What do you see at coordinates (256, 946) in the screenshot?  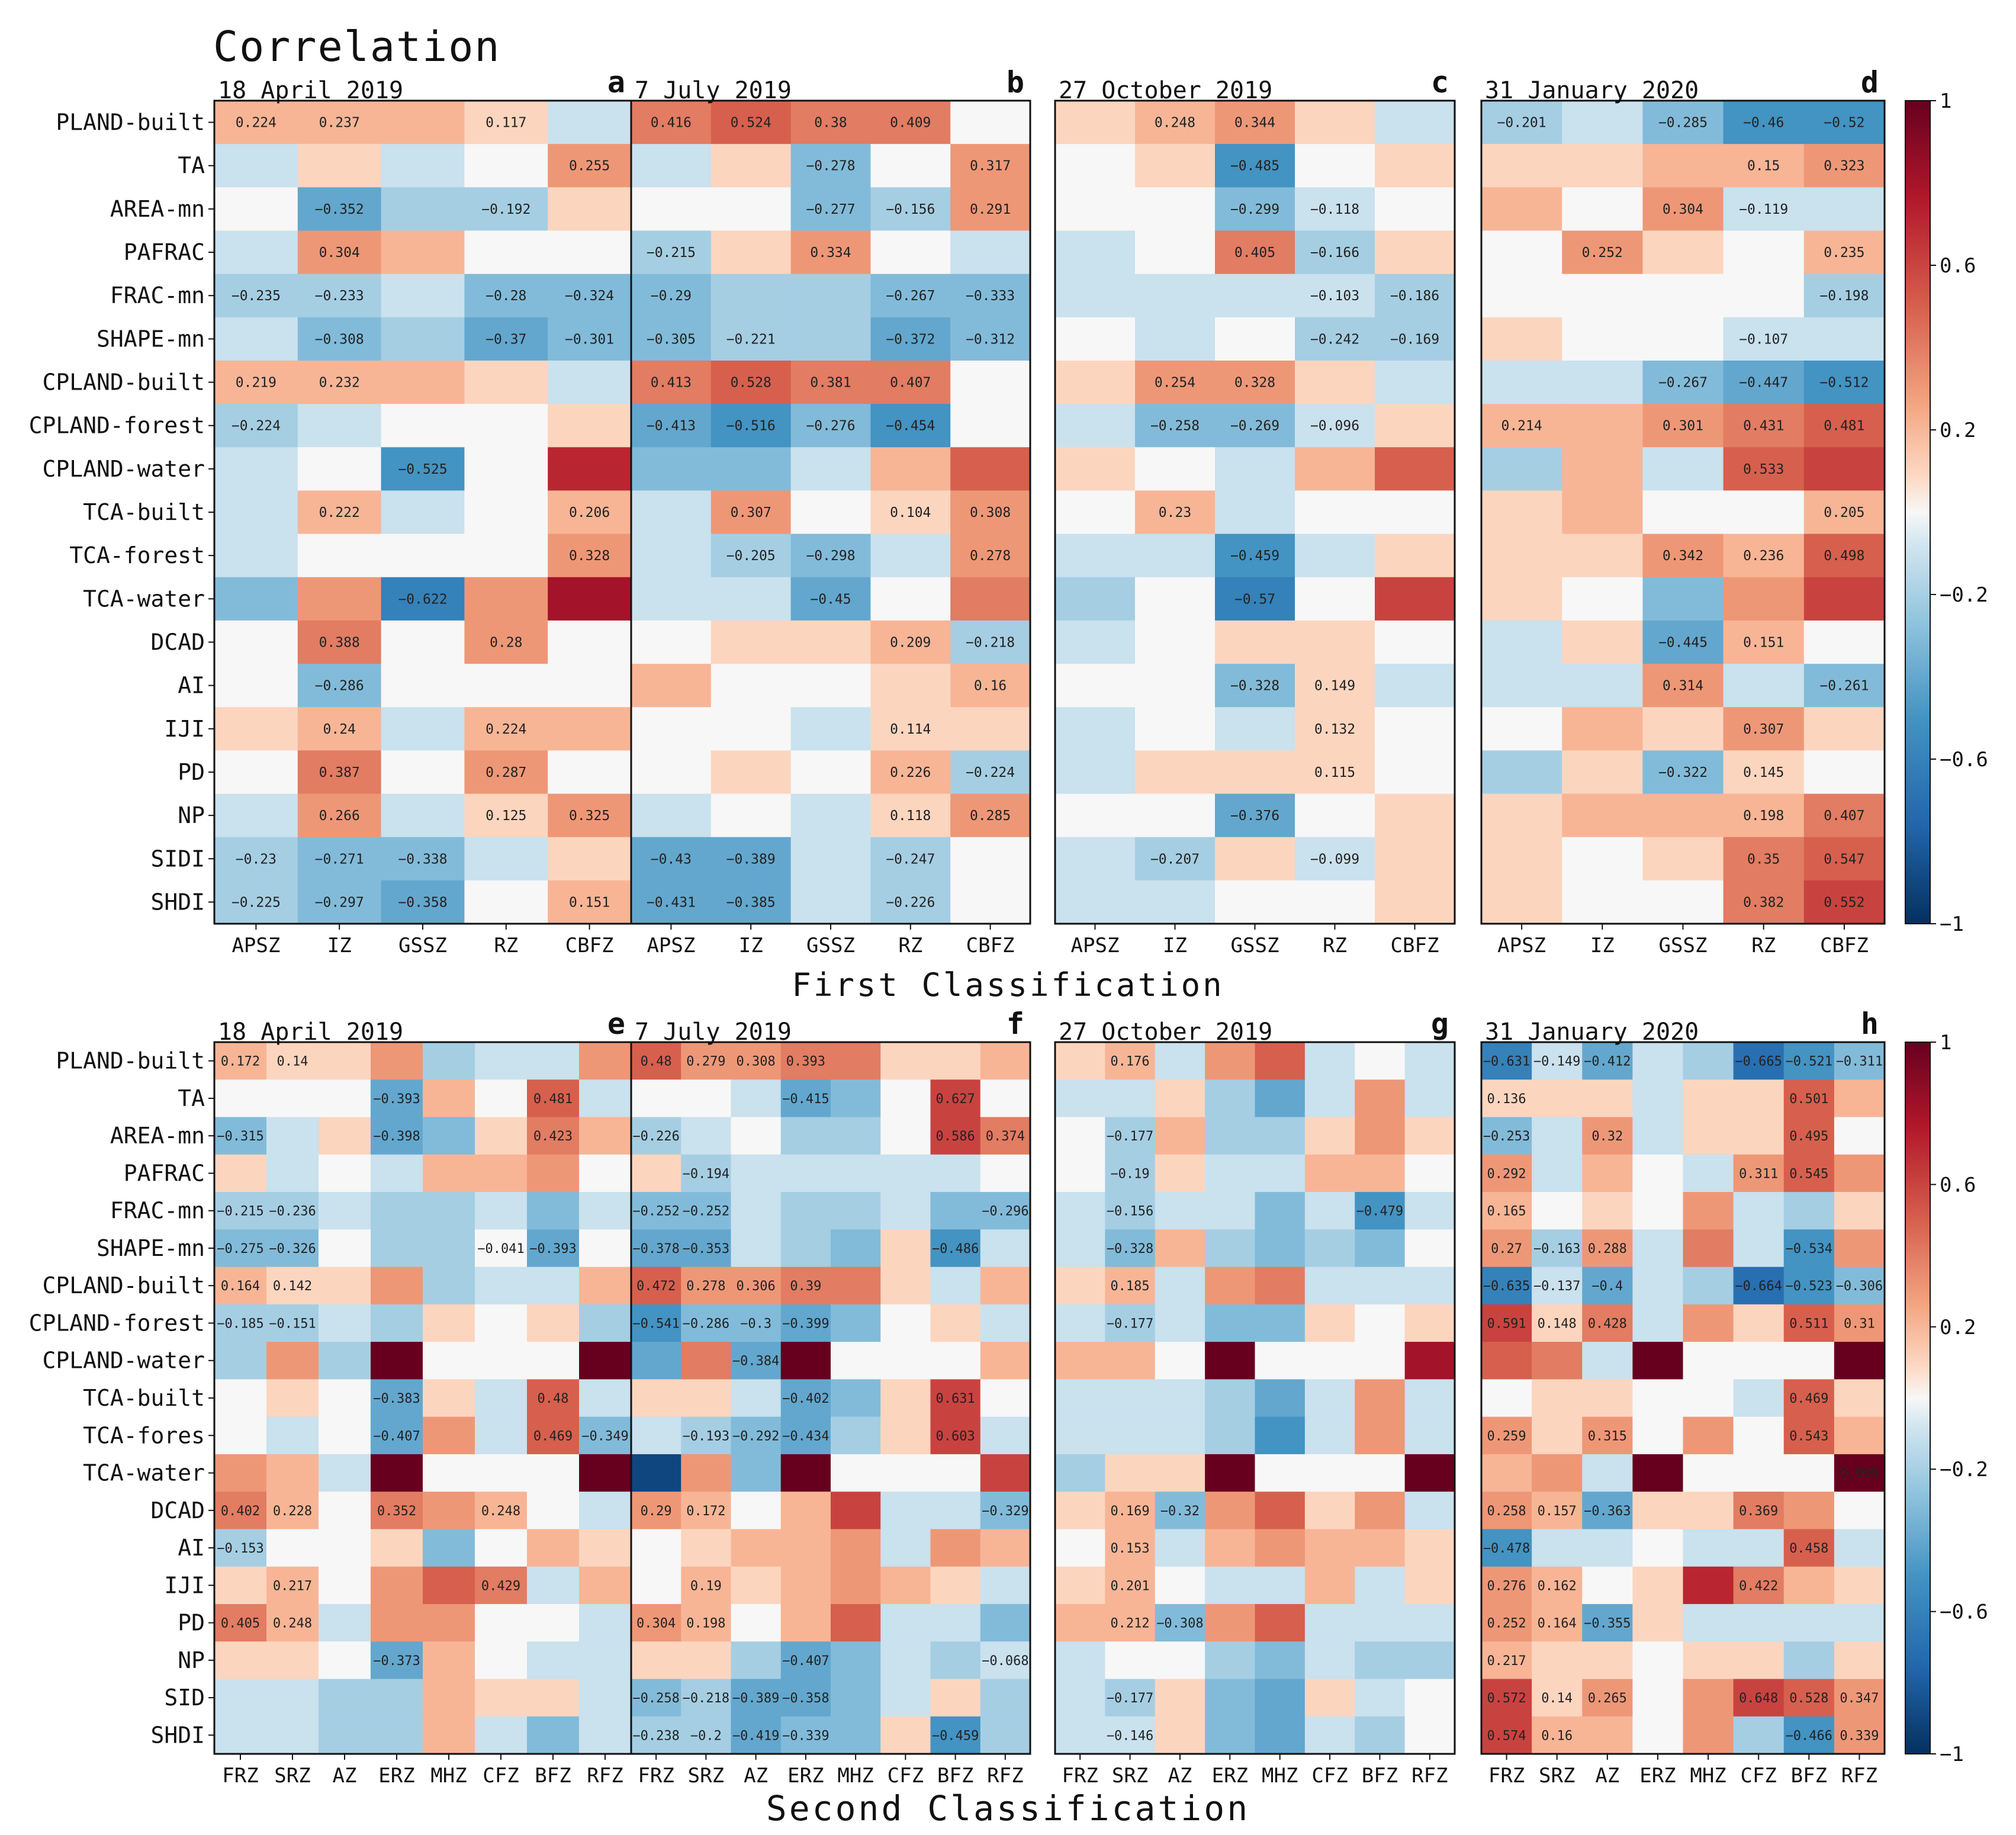 I see `x-tick-label: APSZ` at bounding box center [256, 946].